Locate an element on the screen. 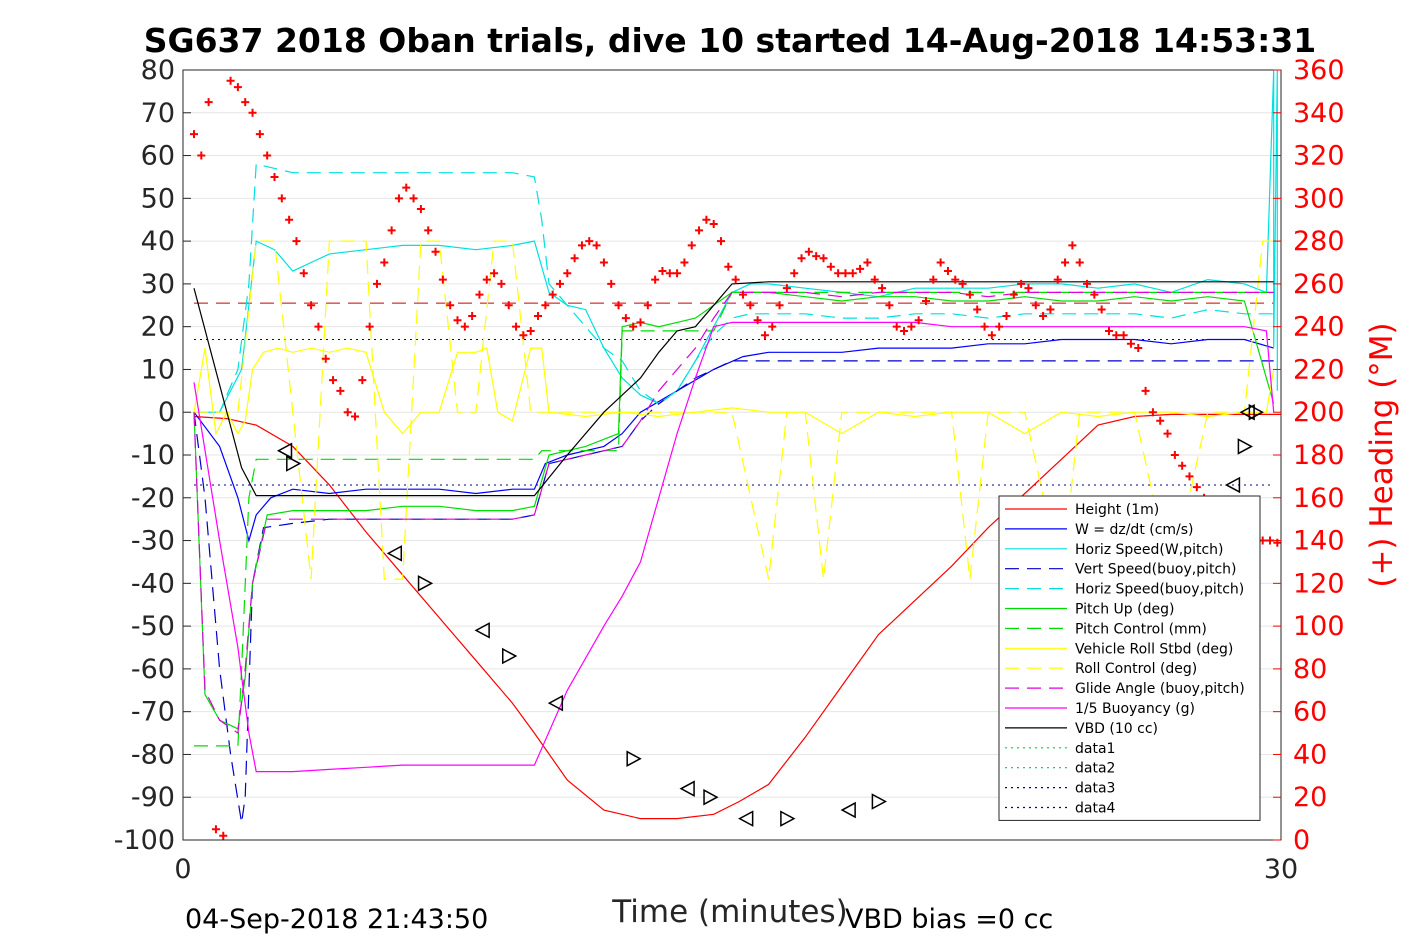 Image resolution: width=1417 pixels, height=949 pixels. right-tick-label: 20 is located at coordinates (1310, 797).